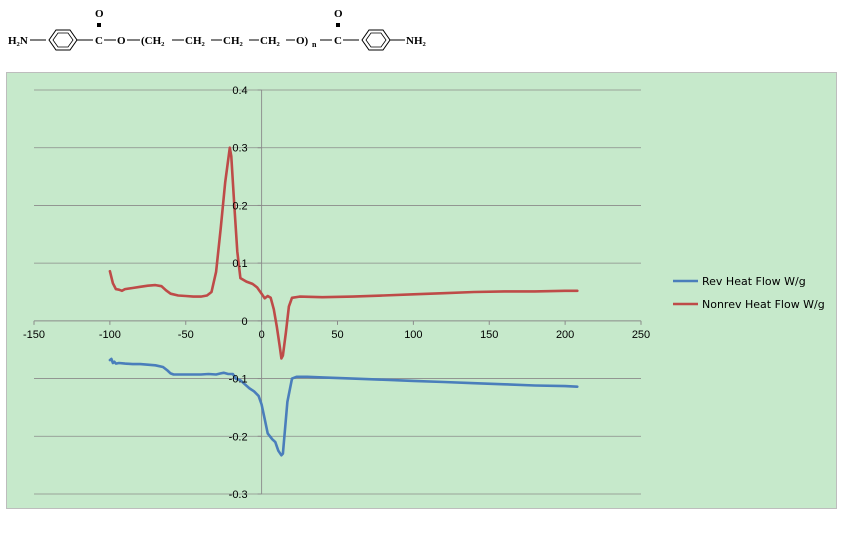  I want to click on y-tick-label: 0.3, so click(239, 149).